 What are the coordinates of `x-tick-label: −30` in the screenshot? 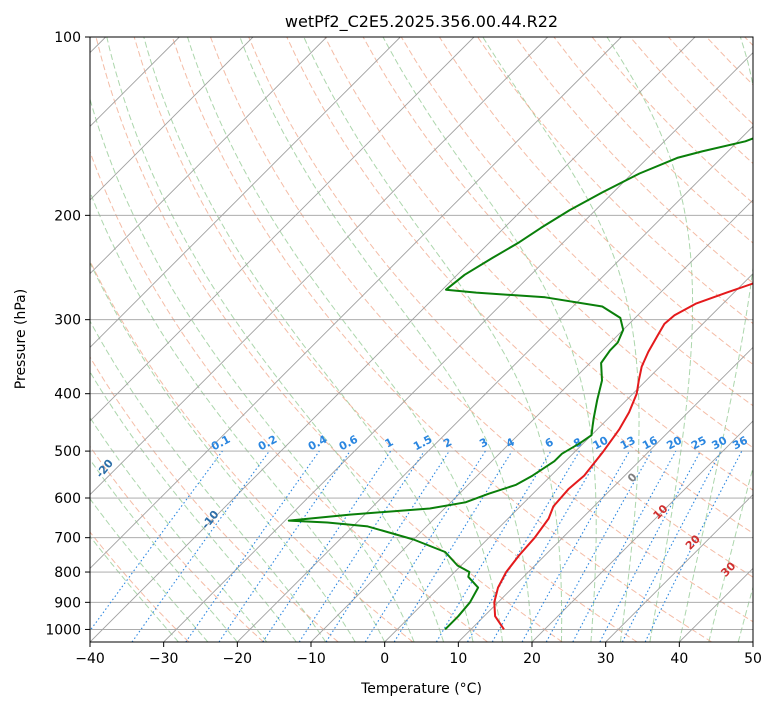 It's located at (164, 659).